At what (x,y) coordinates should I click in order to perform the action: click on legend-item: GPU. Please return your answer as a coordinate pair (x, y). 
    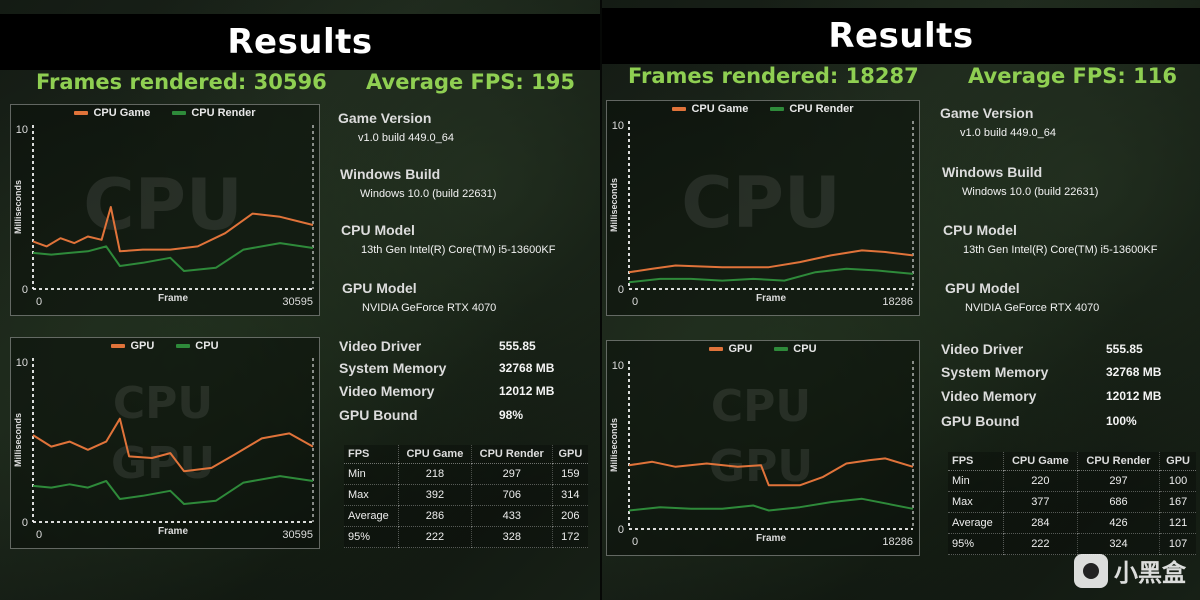
    Looking at the image, I should click on (132, 346).